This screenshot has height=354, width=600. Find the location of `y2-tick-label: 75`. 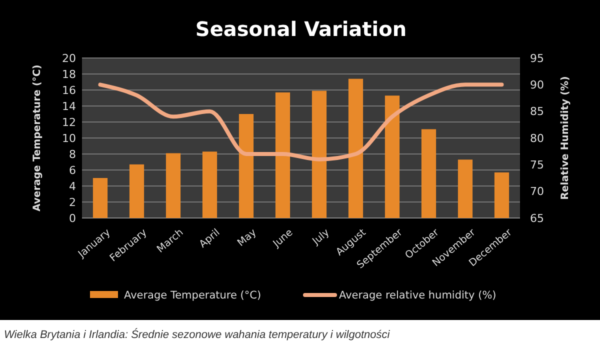

y2-tick-label: 75 is located at coordinates (537, 165).